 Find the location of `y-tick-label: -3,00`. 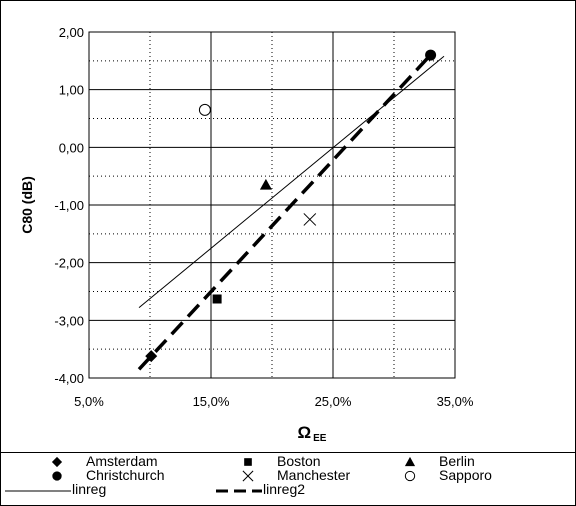

y-tick-label: -3,00 is located at coordinates (69, 320).